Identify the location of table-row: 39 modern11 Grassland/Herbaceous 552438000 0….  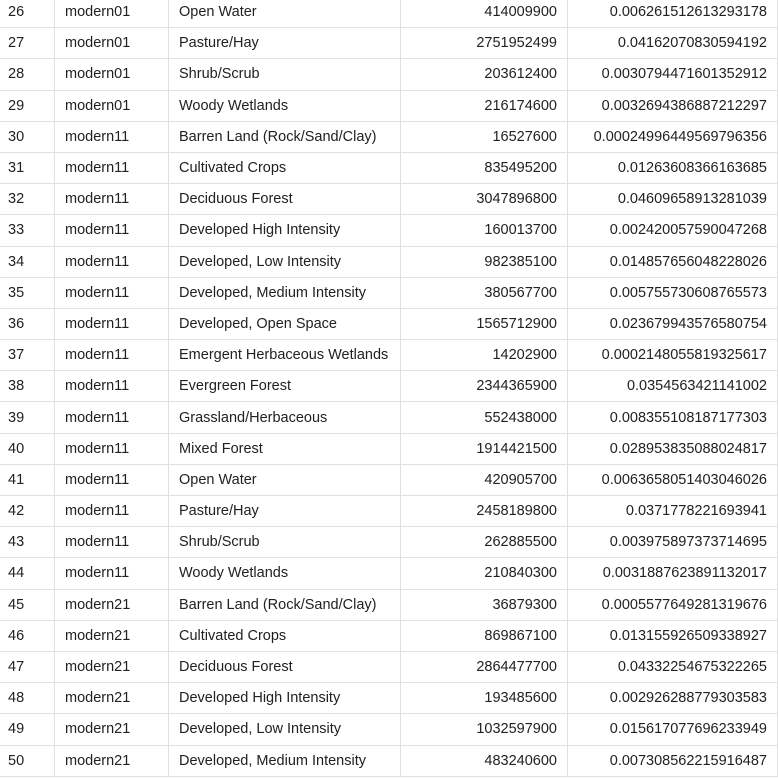
(389, 418).